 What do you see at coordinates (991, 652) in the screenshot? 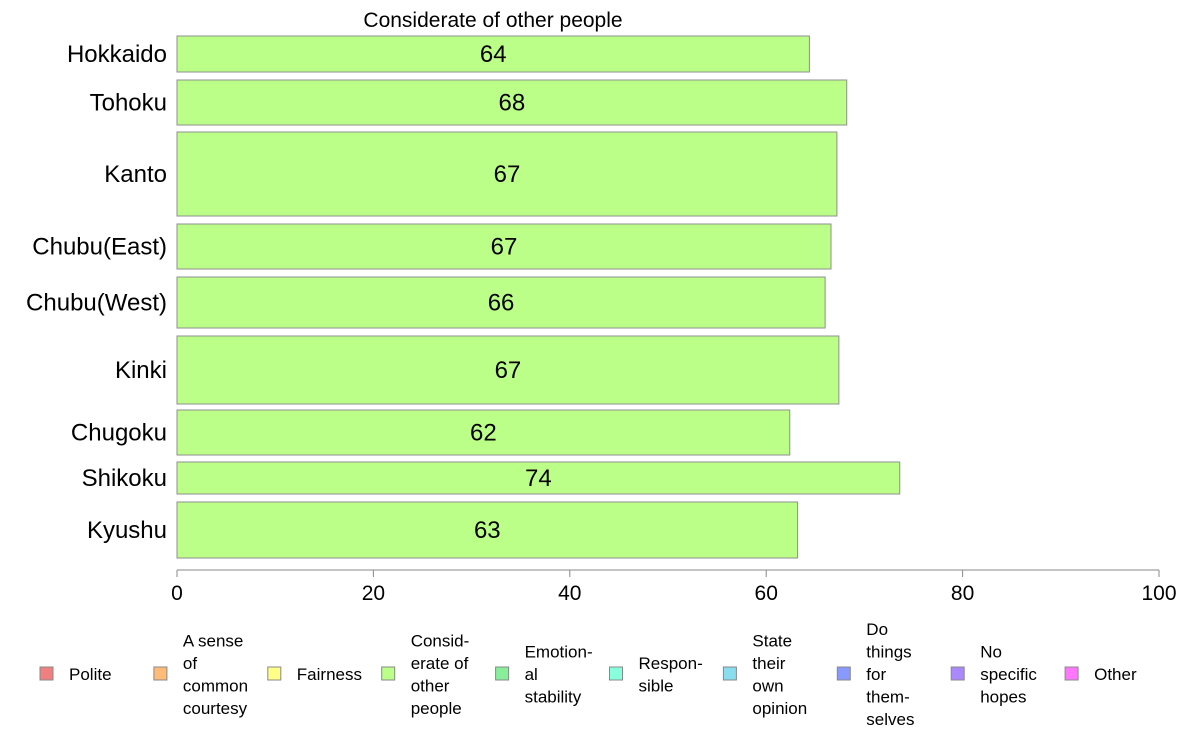
I see `legend-label-line: No` at bounding box center [991, 652].